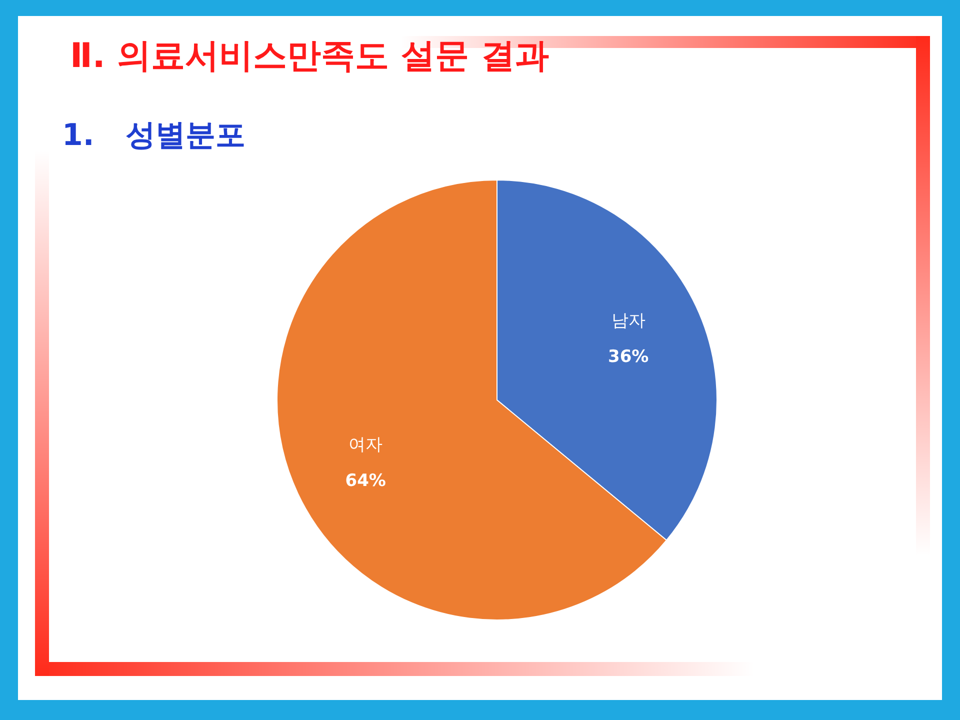  I want to click on data-label: 64%, so click(365, 480).